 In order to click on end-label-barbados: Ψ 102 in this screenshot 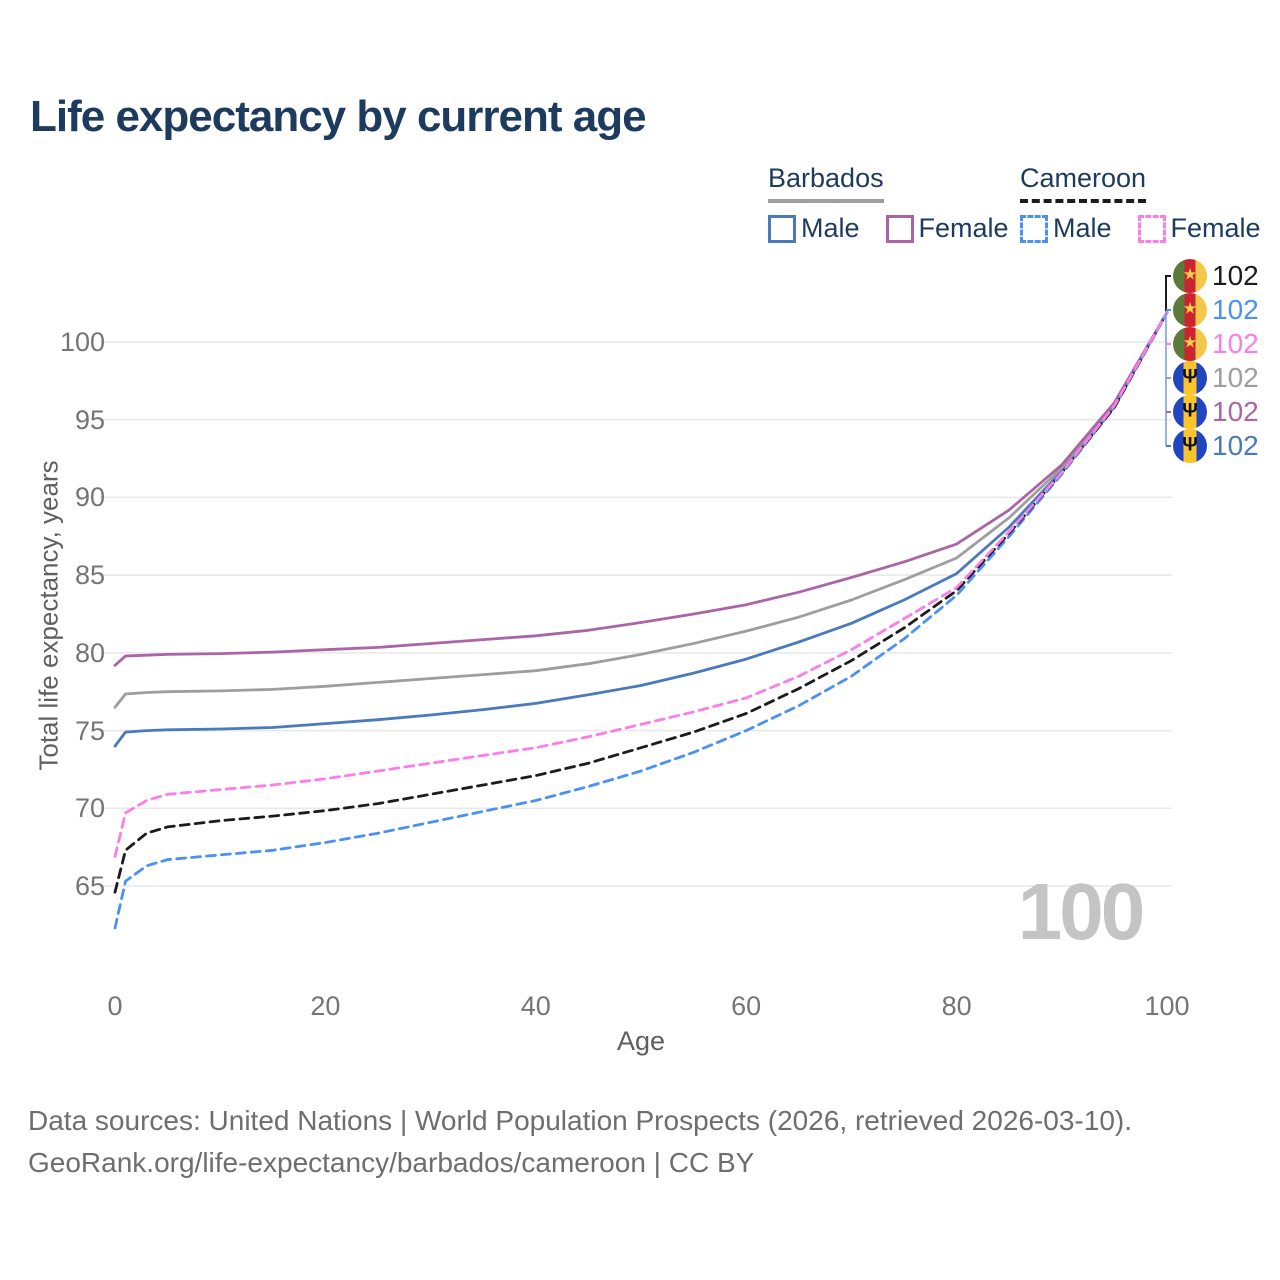, I will do `click(1216, 378)`.